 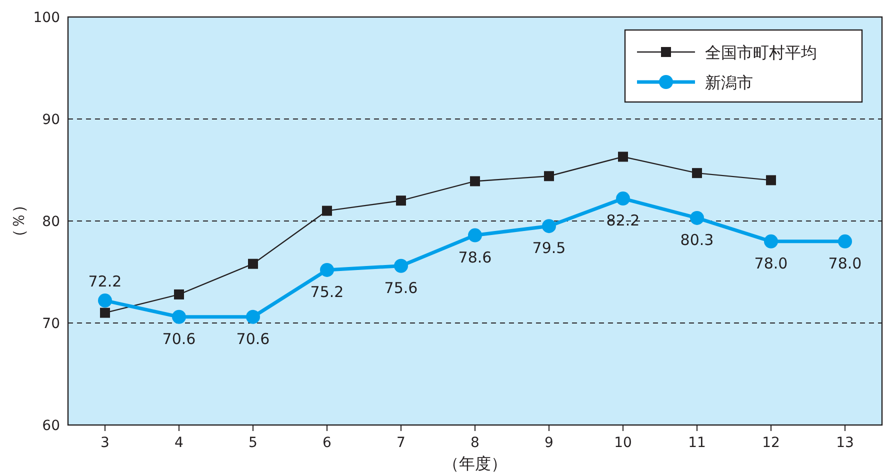 I want to click on x-tick-label: 13, so click(x=845, y=443).